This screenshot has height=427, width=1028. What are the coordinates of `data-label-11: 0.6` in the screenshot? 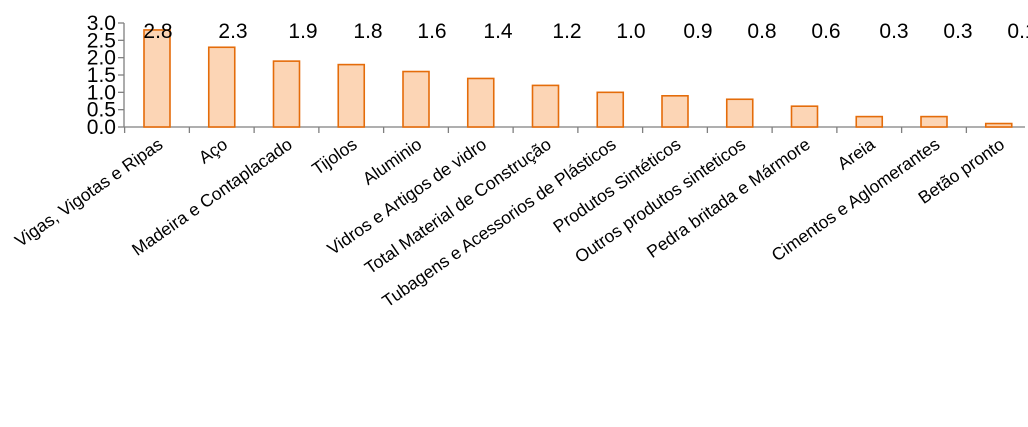 It's located at (825, 31).